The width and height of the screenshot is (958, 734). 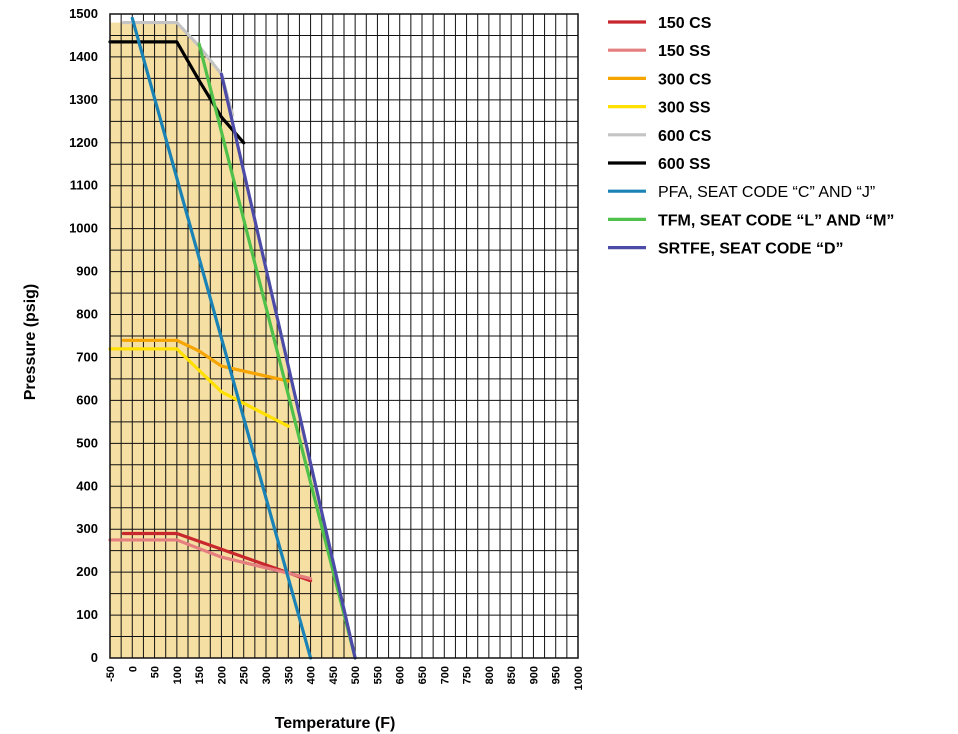 What do you see at coordinates (685, 79) in the screenshot?
I see `legend-label-3: 300 CS` at bounding box center [685, 79].